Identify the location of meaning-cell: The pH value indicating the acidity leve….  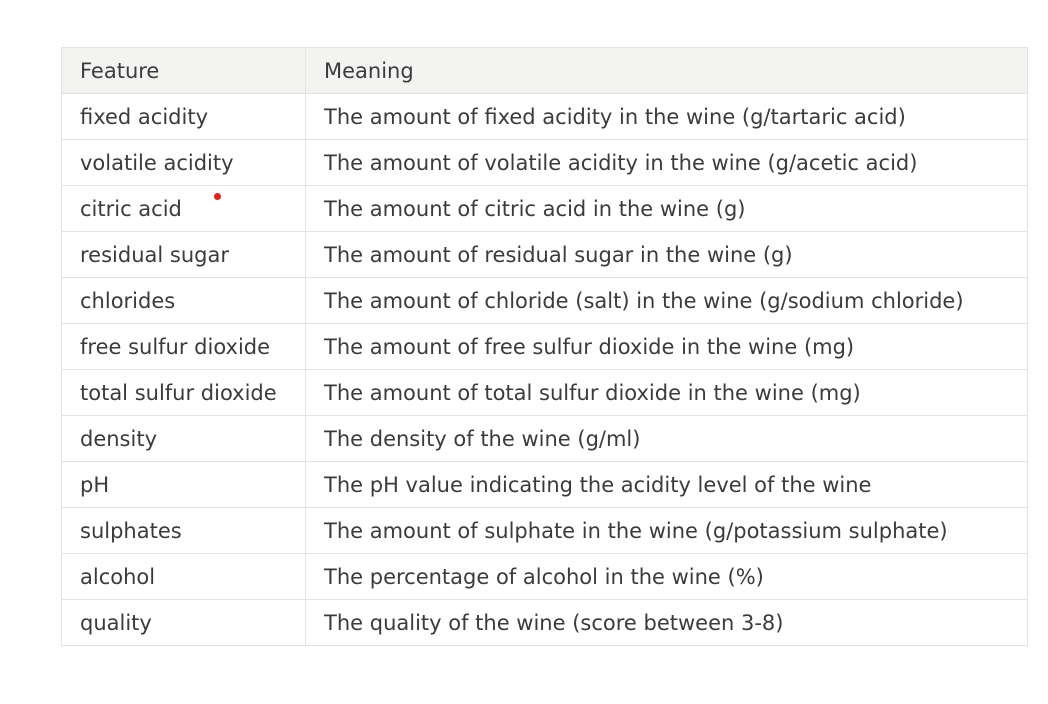
(666, 484).